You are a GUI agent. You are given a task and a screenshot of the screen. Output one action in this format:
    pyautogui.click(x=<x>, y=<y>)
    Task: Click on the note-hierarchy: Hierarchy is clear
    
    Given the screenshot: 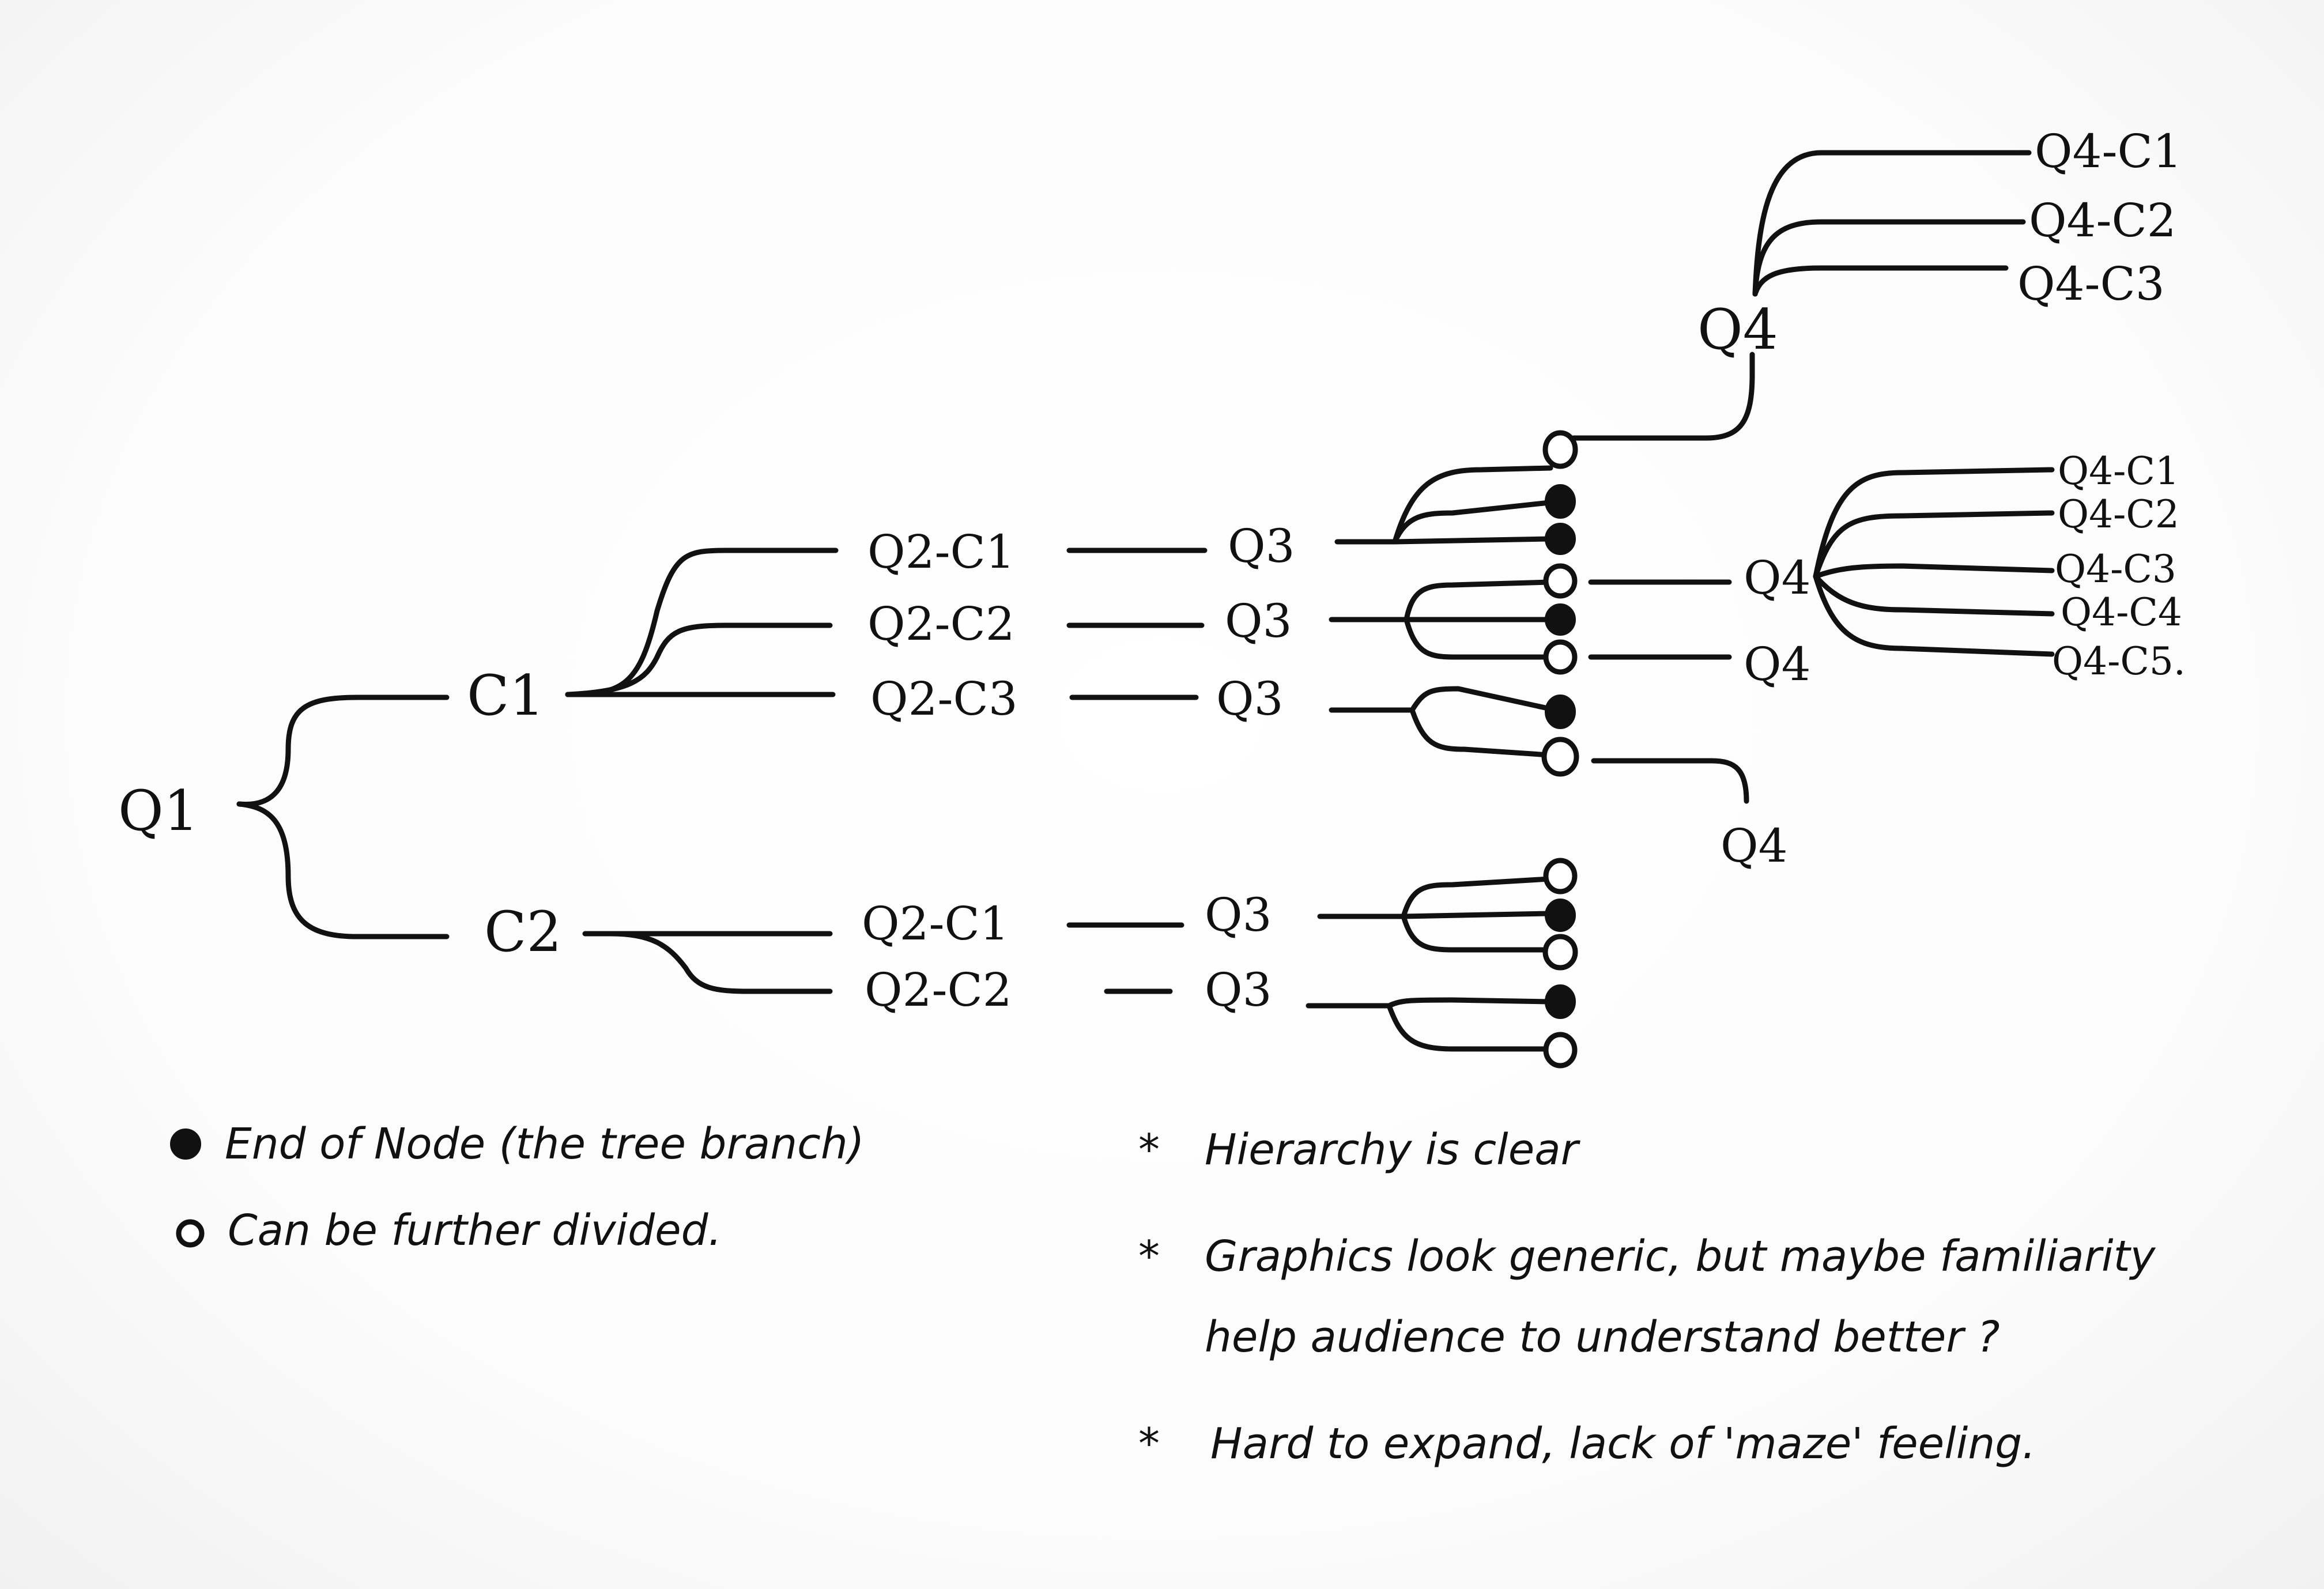 What is the action you would take?
    pyautogui.click(x=1393, y=1150)
    